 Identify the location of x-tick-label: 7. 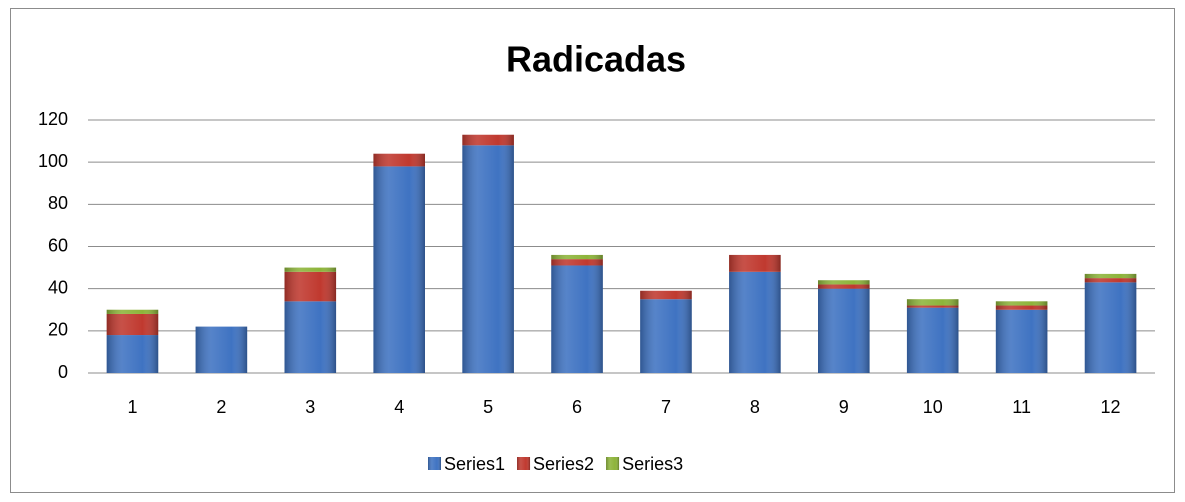
(666, 407).